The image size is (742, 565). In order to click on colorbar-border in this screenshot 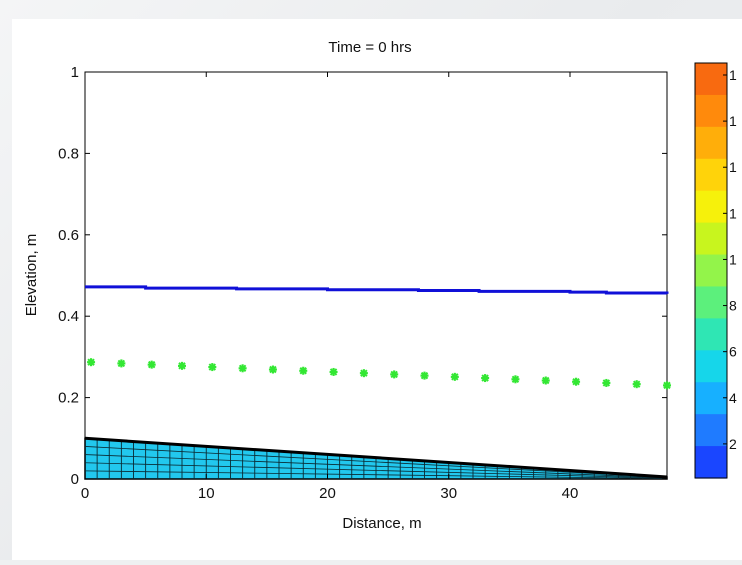, I will do `click(711, 270)`.